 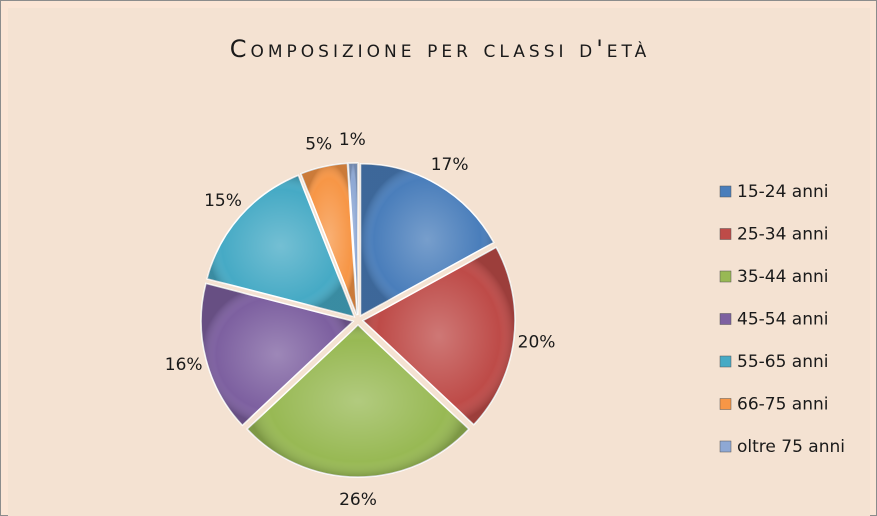 I want to click on data-label: 26%, so click(x=358, y=500).